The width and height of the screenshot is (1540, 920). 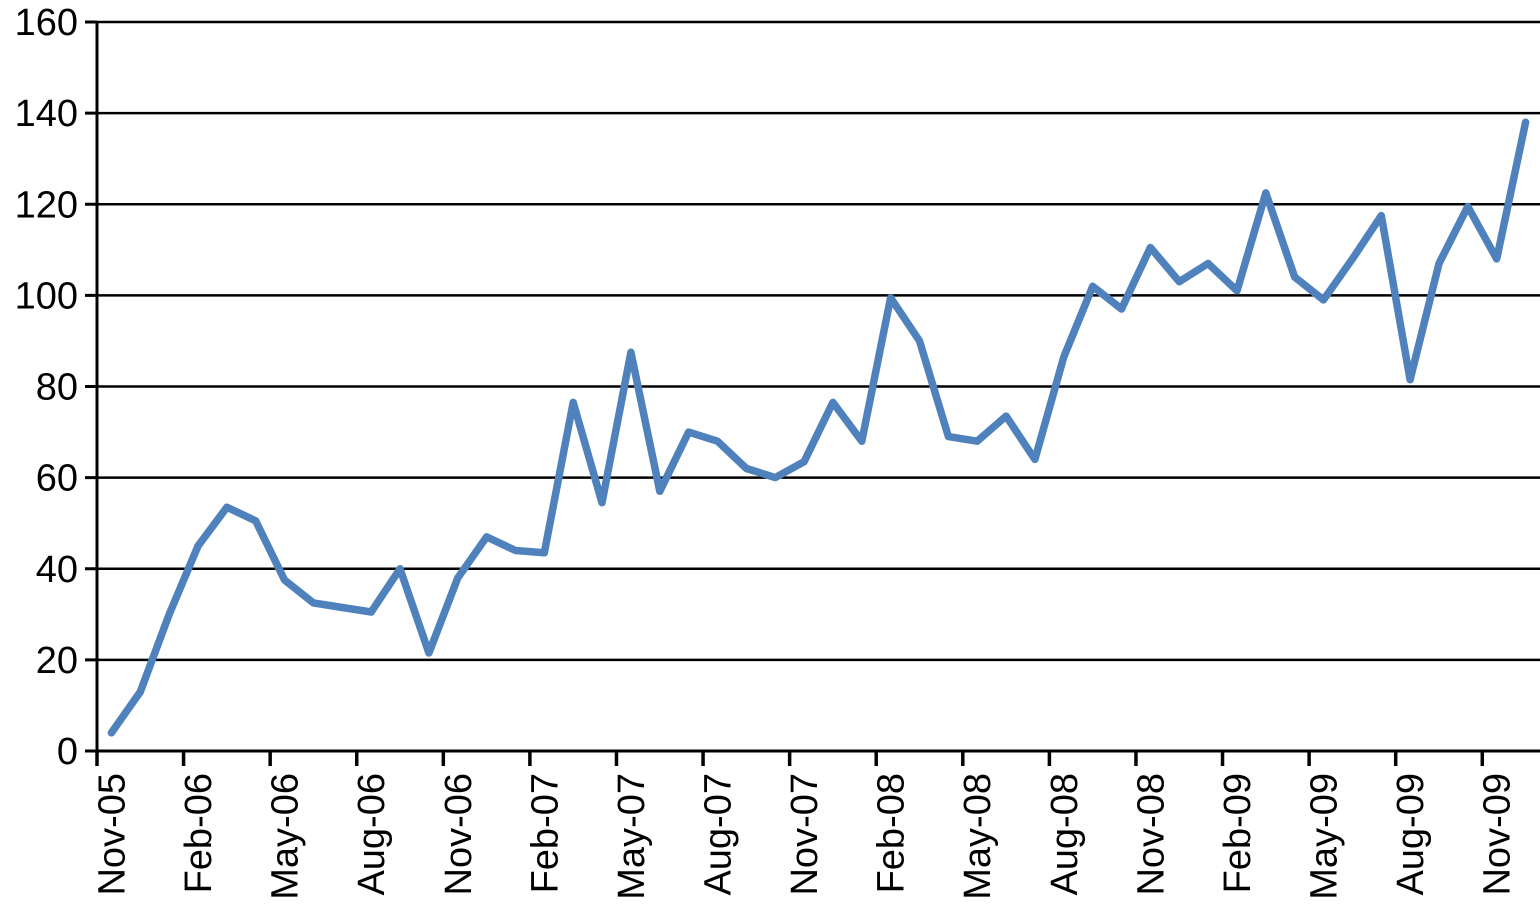 What do you see at coordinates (57, 388) in the screenshot?
I see `y-axis-label-80: 80` at bounding box center [57, 388].